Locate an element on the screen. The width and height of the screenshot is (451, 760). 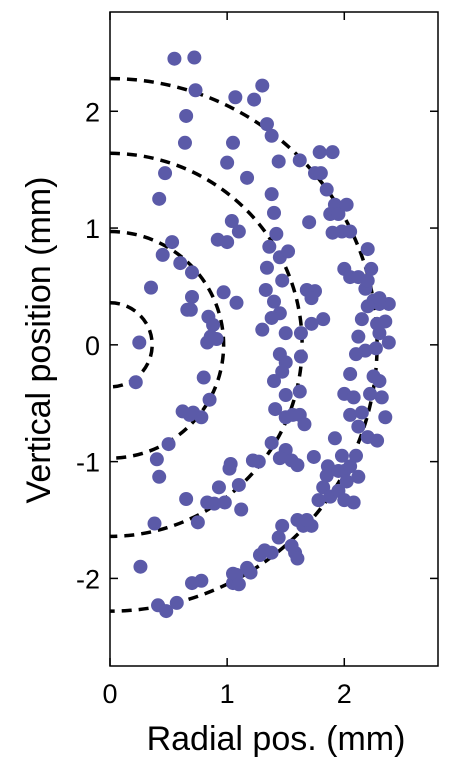
y-tick-label: -1 is located at coordinates (88, 463).